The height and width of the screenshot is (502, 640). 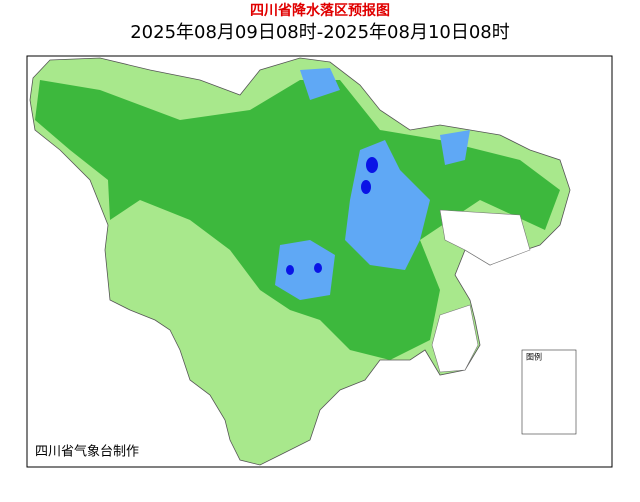 What do you see at coordinates (87, 452) in the screenshot?
I see `credit: 四川省气象台制作` at bounding box center [87, 452].